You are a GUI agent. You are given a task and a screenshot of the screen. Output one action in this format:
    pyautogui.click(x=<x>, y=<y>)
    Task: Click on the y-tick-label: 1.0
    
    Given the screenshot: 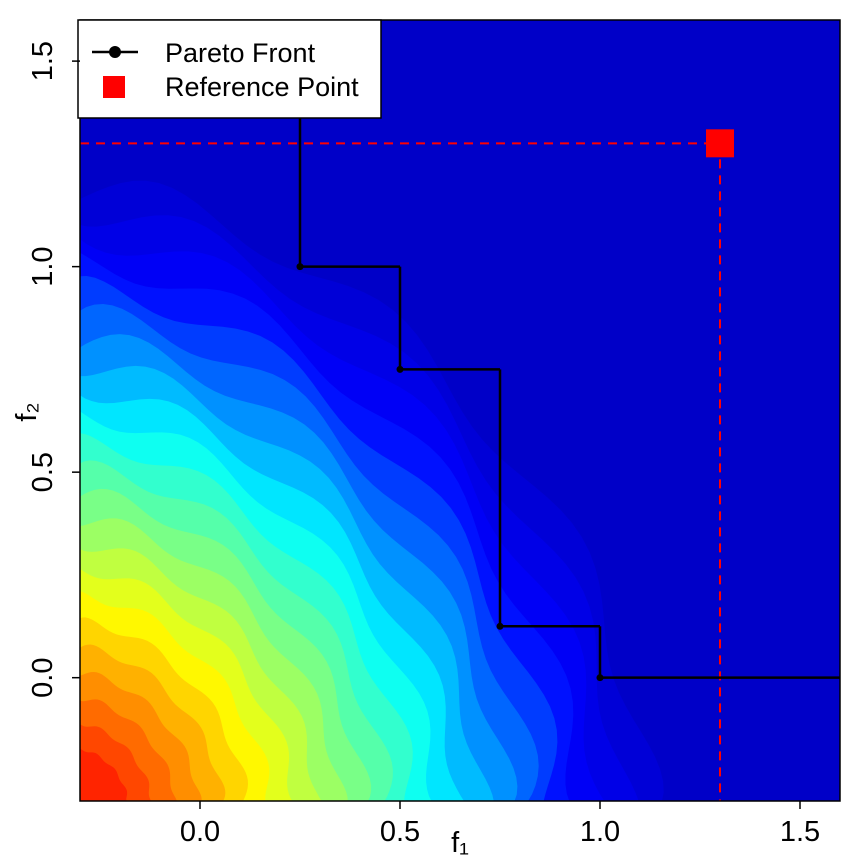 What is the action you would take?
    pyautogui.click(x=43, y=266)
    